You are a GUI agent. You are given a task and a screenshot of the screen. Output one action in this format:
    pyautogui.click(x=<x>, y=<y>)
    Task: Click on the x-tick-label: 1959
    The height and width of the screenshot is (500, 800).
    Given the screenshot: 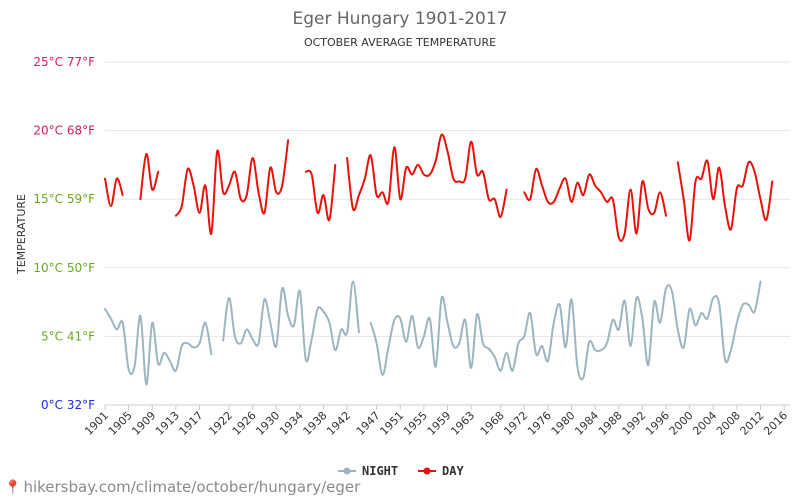 What is the action you would take?
    pyautogui.click(x=439, y=423)
    